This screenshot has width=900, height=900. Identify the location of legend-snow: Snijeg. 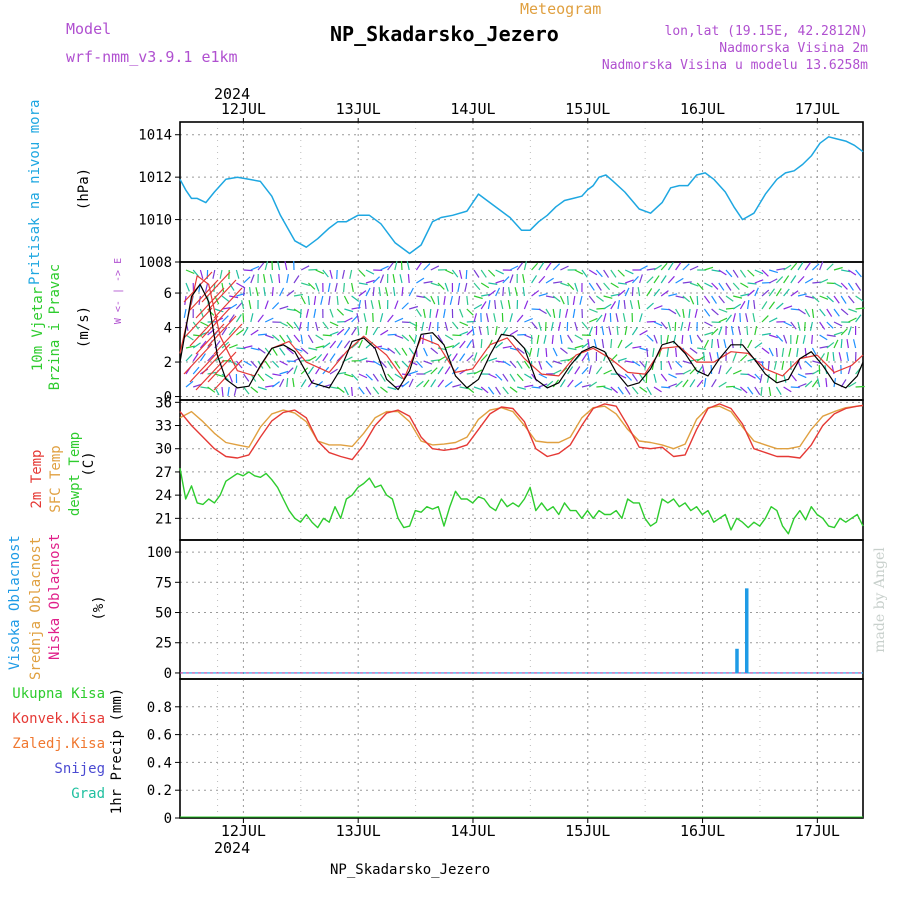
(79, 769).